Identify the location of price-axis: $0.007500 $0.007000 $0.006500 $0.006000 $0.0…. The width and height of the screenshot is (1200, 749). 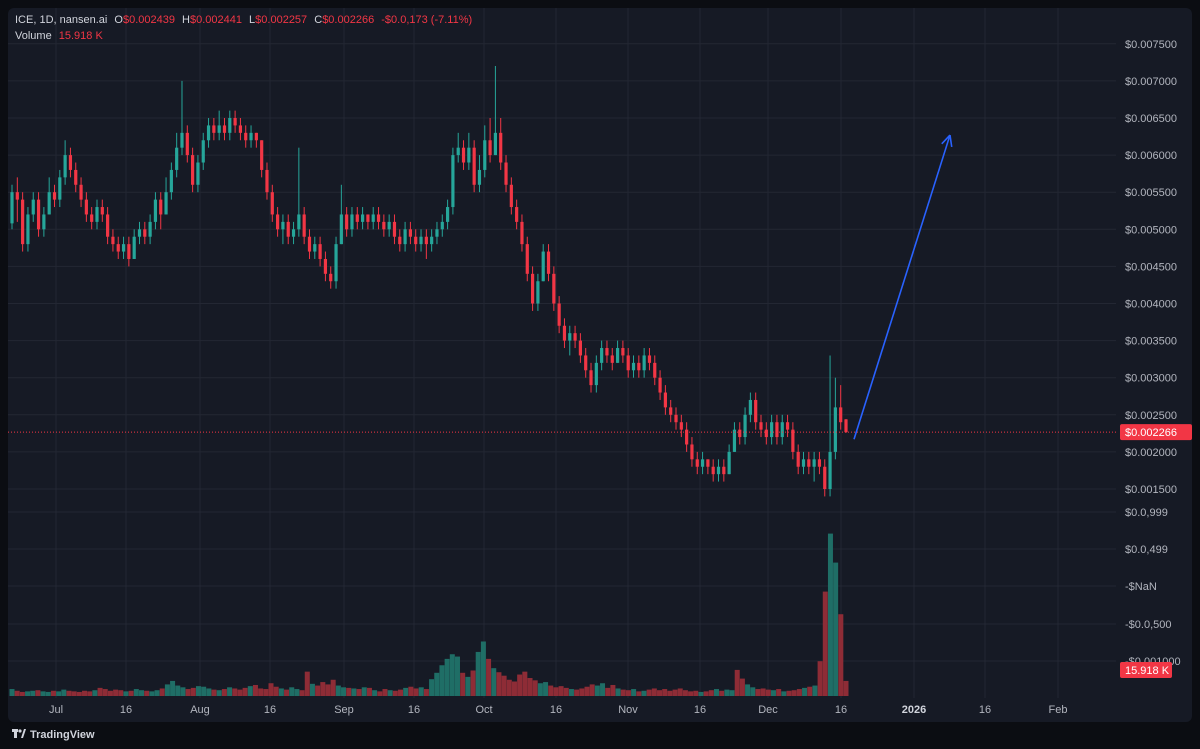
(1153, 353).